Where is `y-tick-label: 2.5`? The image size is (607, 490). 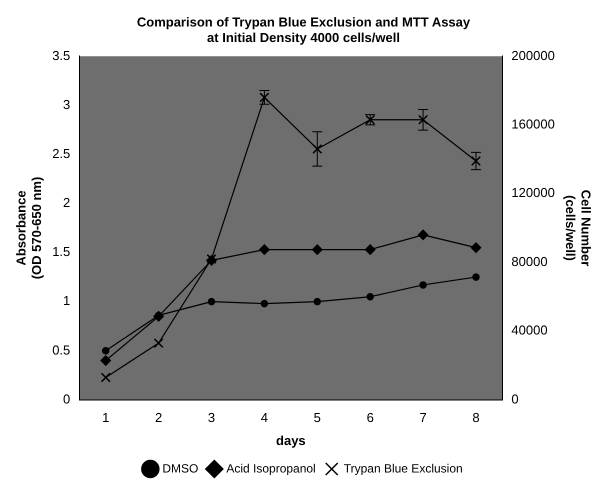 y-tick-label: 2.5 is located at coordinates (61, 153).